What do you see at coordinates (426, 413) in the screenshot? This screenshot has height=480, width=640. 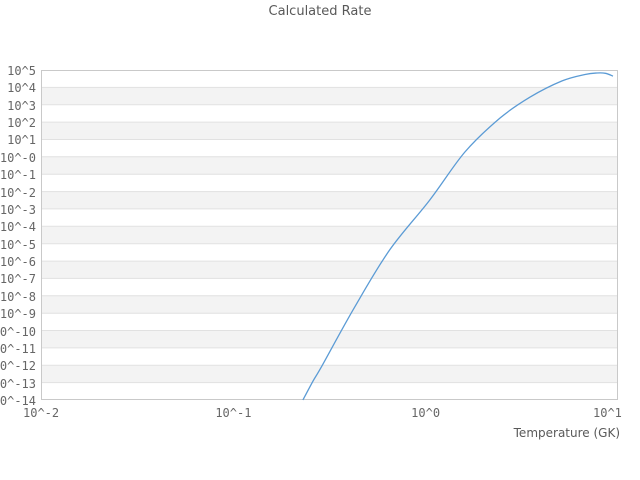 I see `x-tick-label: 10^0` at bounding box center [426, 413].